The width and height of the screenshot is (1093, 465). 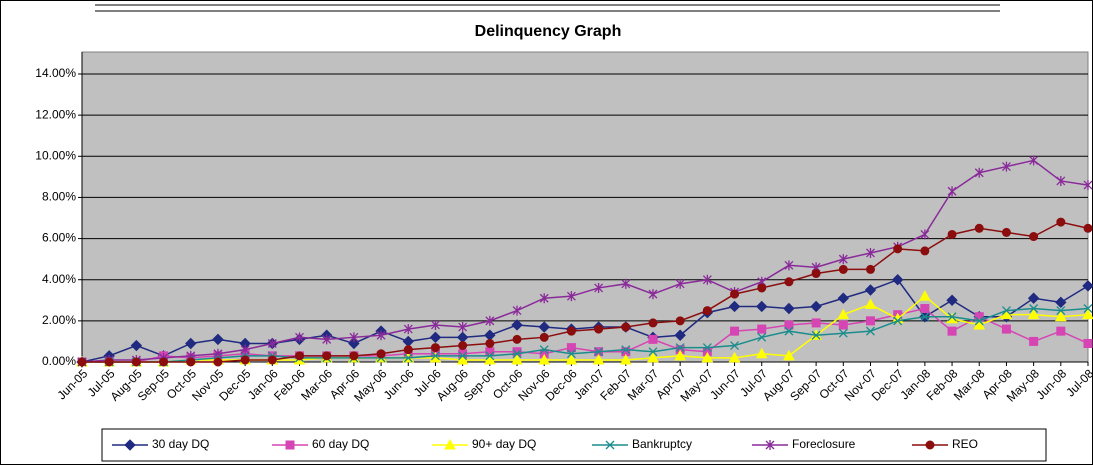 I want to click on y-tick-label: 12.00%, so click(x=55, y=114).